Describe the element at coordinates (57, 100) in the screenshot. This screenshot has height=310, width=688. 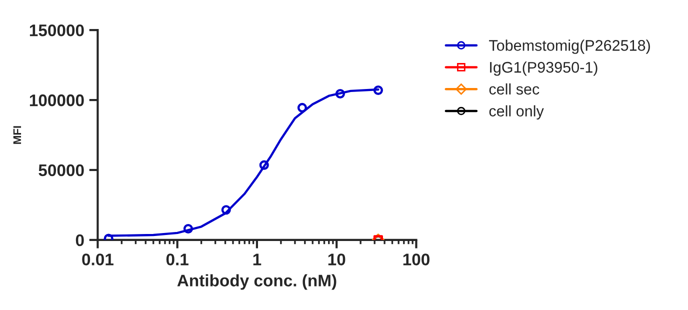
I see `y-tick-label: 100000` at that location.